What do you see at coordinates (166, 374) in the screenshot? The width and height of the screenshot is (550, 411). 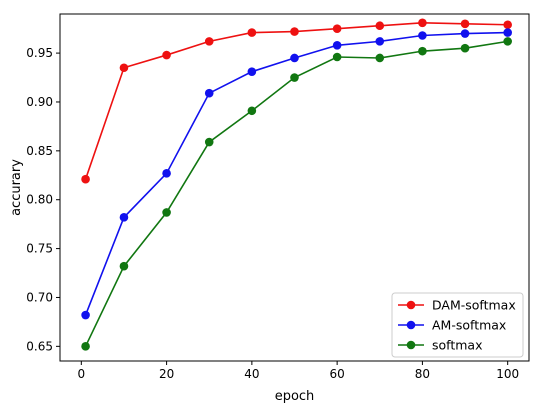 I see `x-tick-label: 20` at bounding box center [166, 374].